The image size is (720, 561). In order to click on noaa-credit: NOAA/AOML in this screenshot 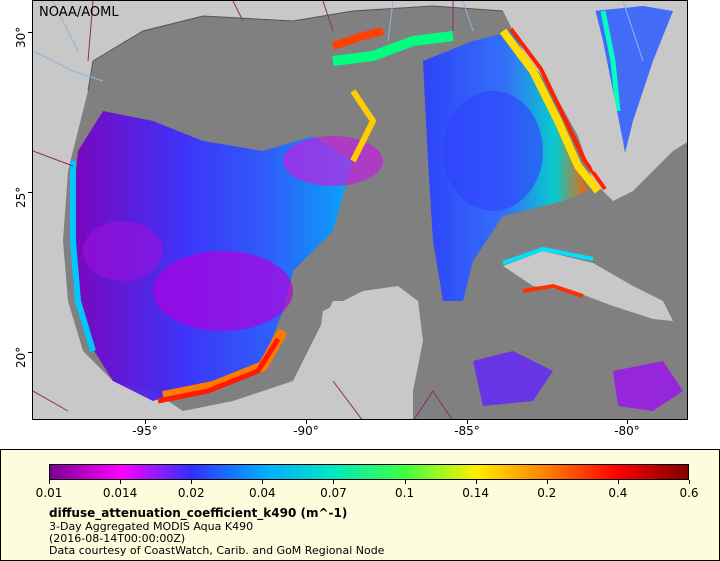, I will do `click(79, 12)`.